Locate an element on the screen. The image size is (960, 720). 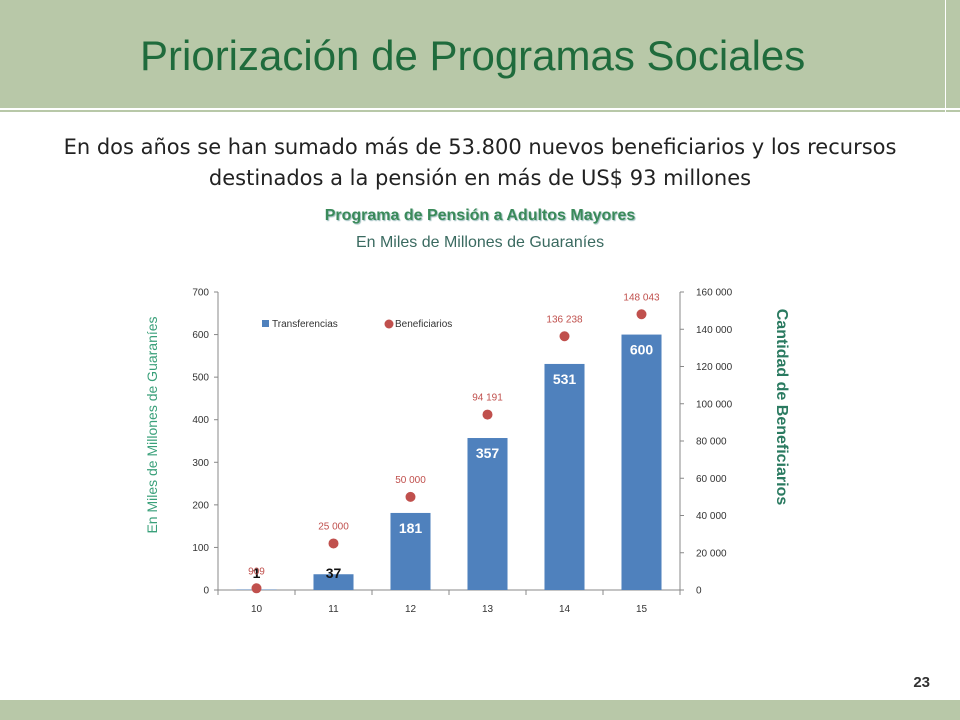
x-tick-label: 13 is located at coordinates (488, 609).